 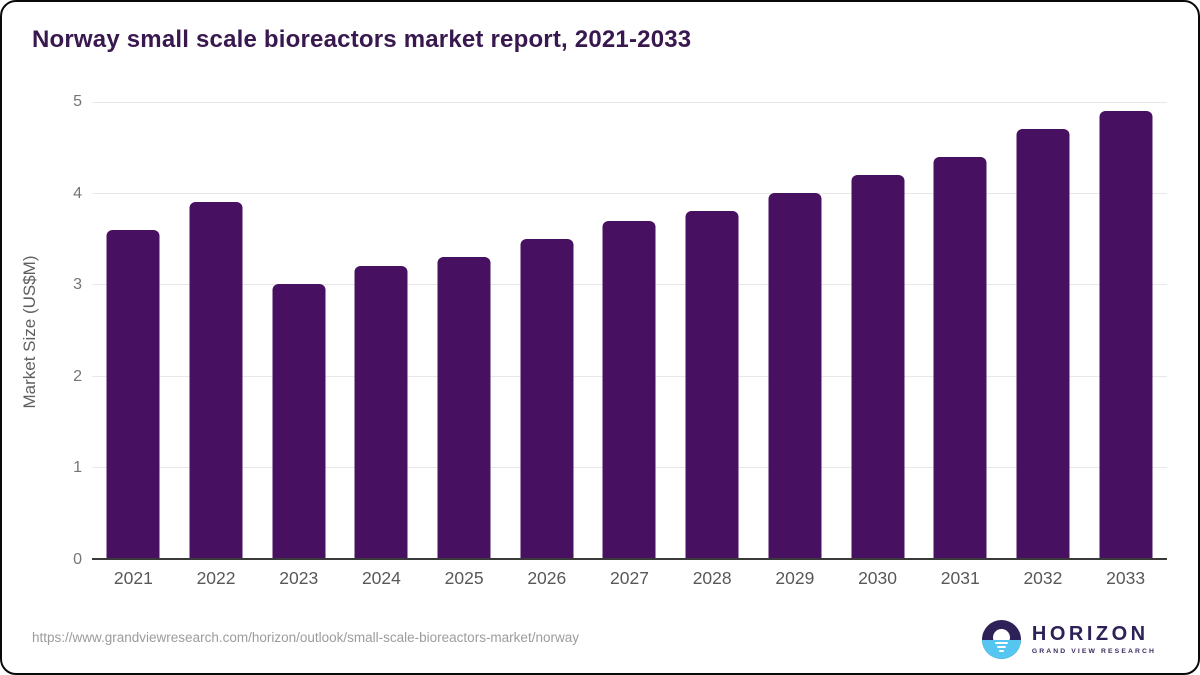 I want to click on bar-2027, so click(x=629, y=389).